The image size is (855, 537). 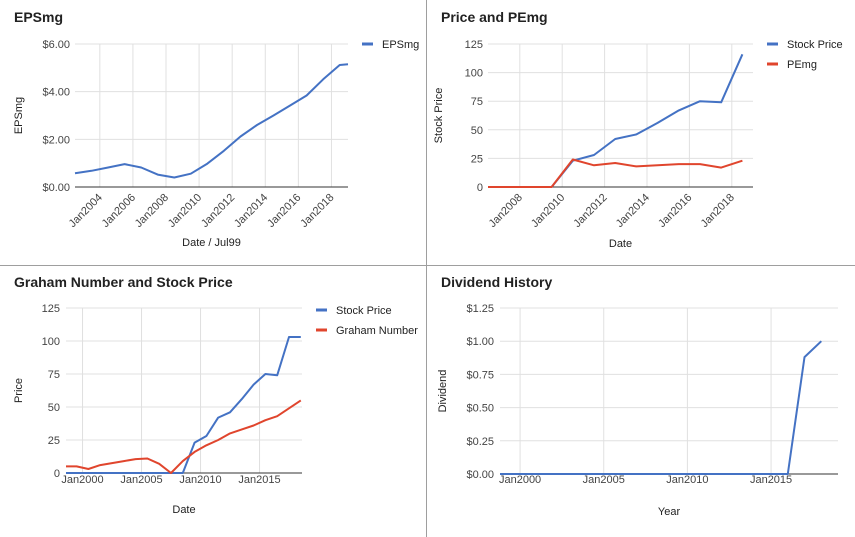 I want to click on graham-x-tick-label: Jan2000, so click(x=82, y=480).